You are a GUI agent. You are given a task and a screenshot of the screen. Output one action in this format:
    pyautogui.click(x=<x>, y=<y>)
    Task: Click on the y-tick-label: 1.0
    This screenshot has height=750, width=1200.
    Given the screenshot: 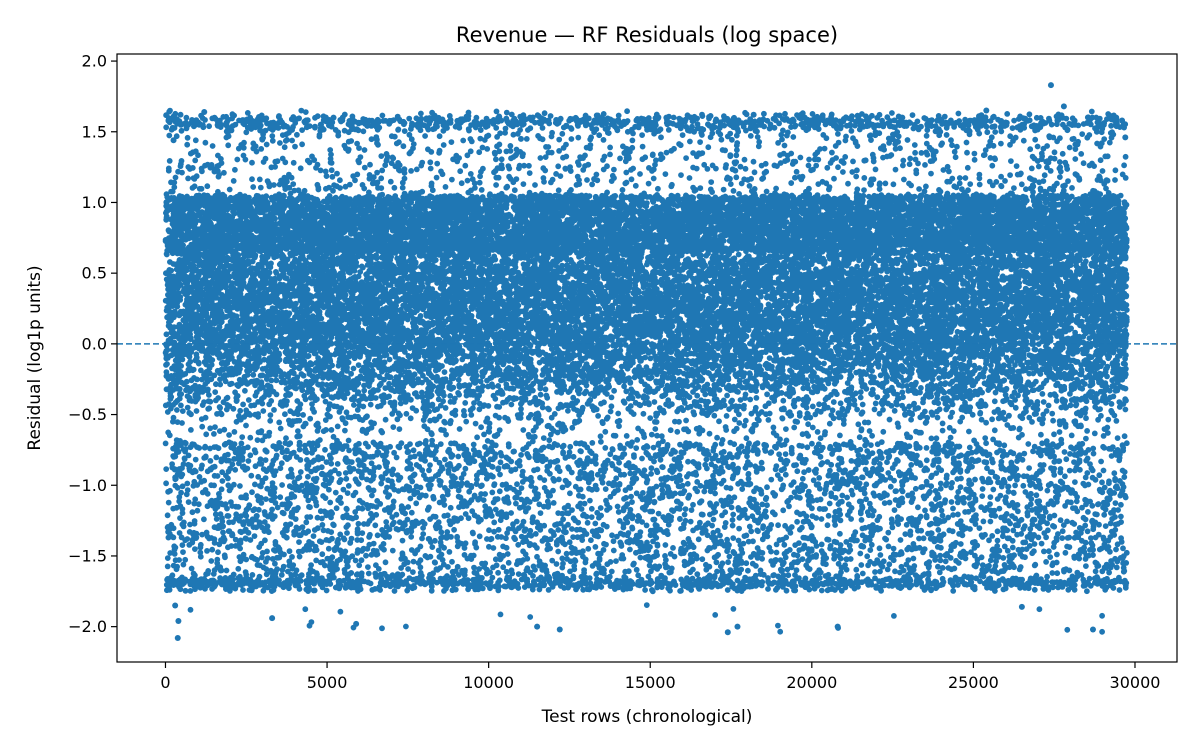 What is the action you would take?
    pyautogui.click(x=94, y=202)
    